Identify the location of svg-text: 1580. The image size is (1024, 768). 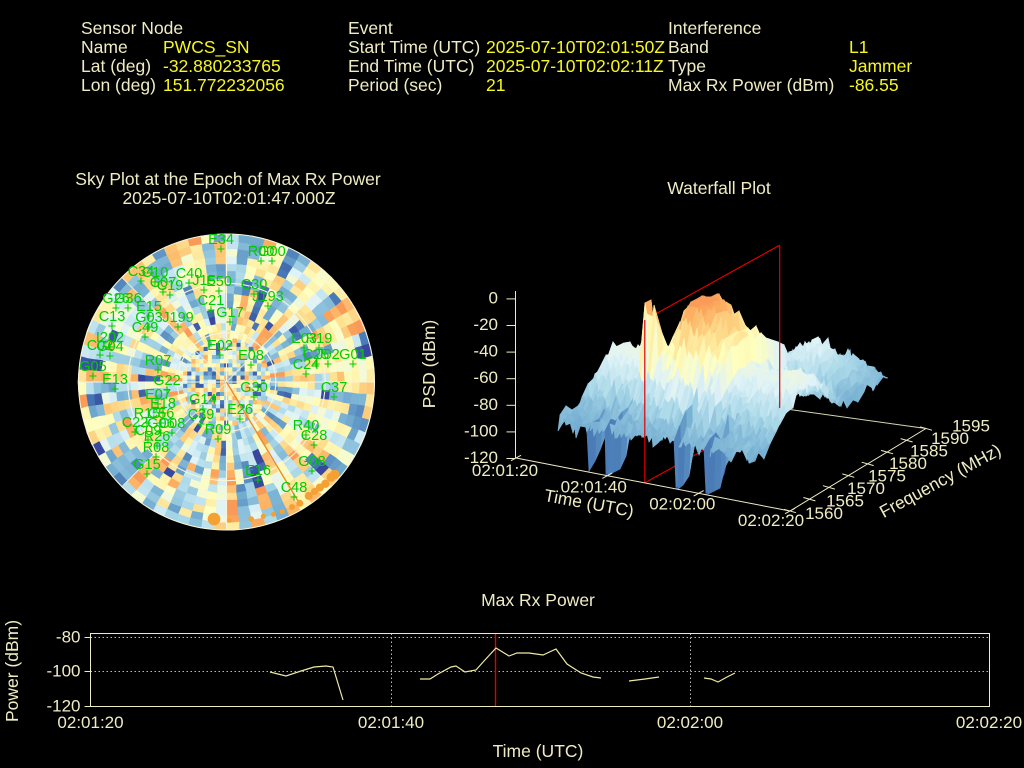
(908, 463).